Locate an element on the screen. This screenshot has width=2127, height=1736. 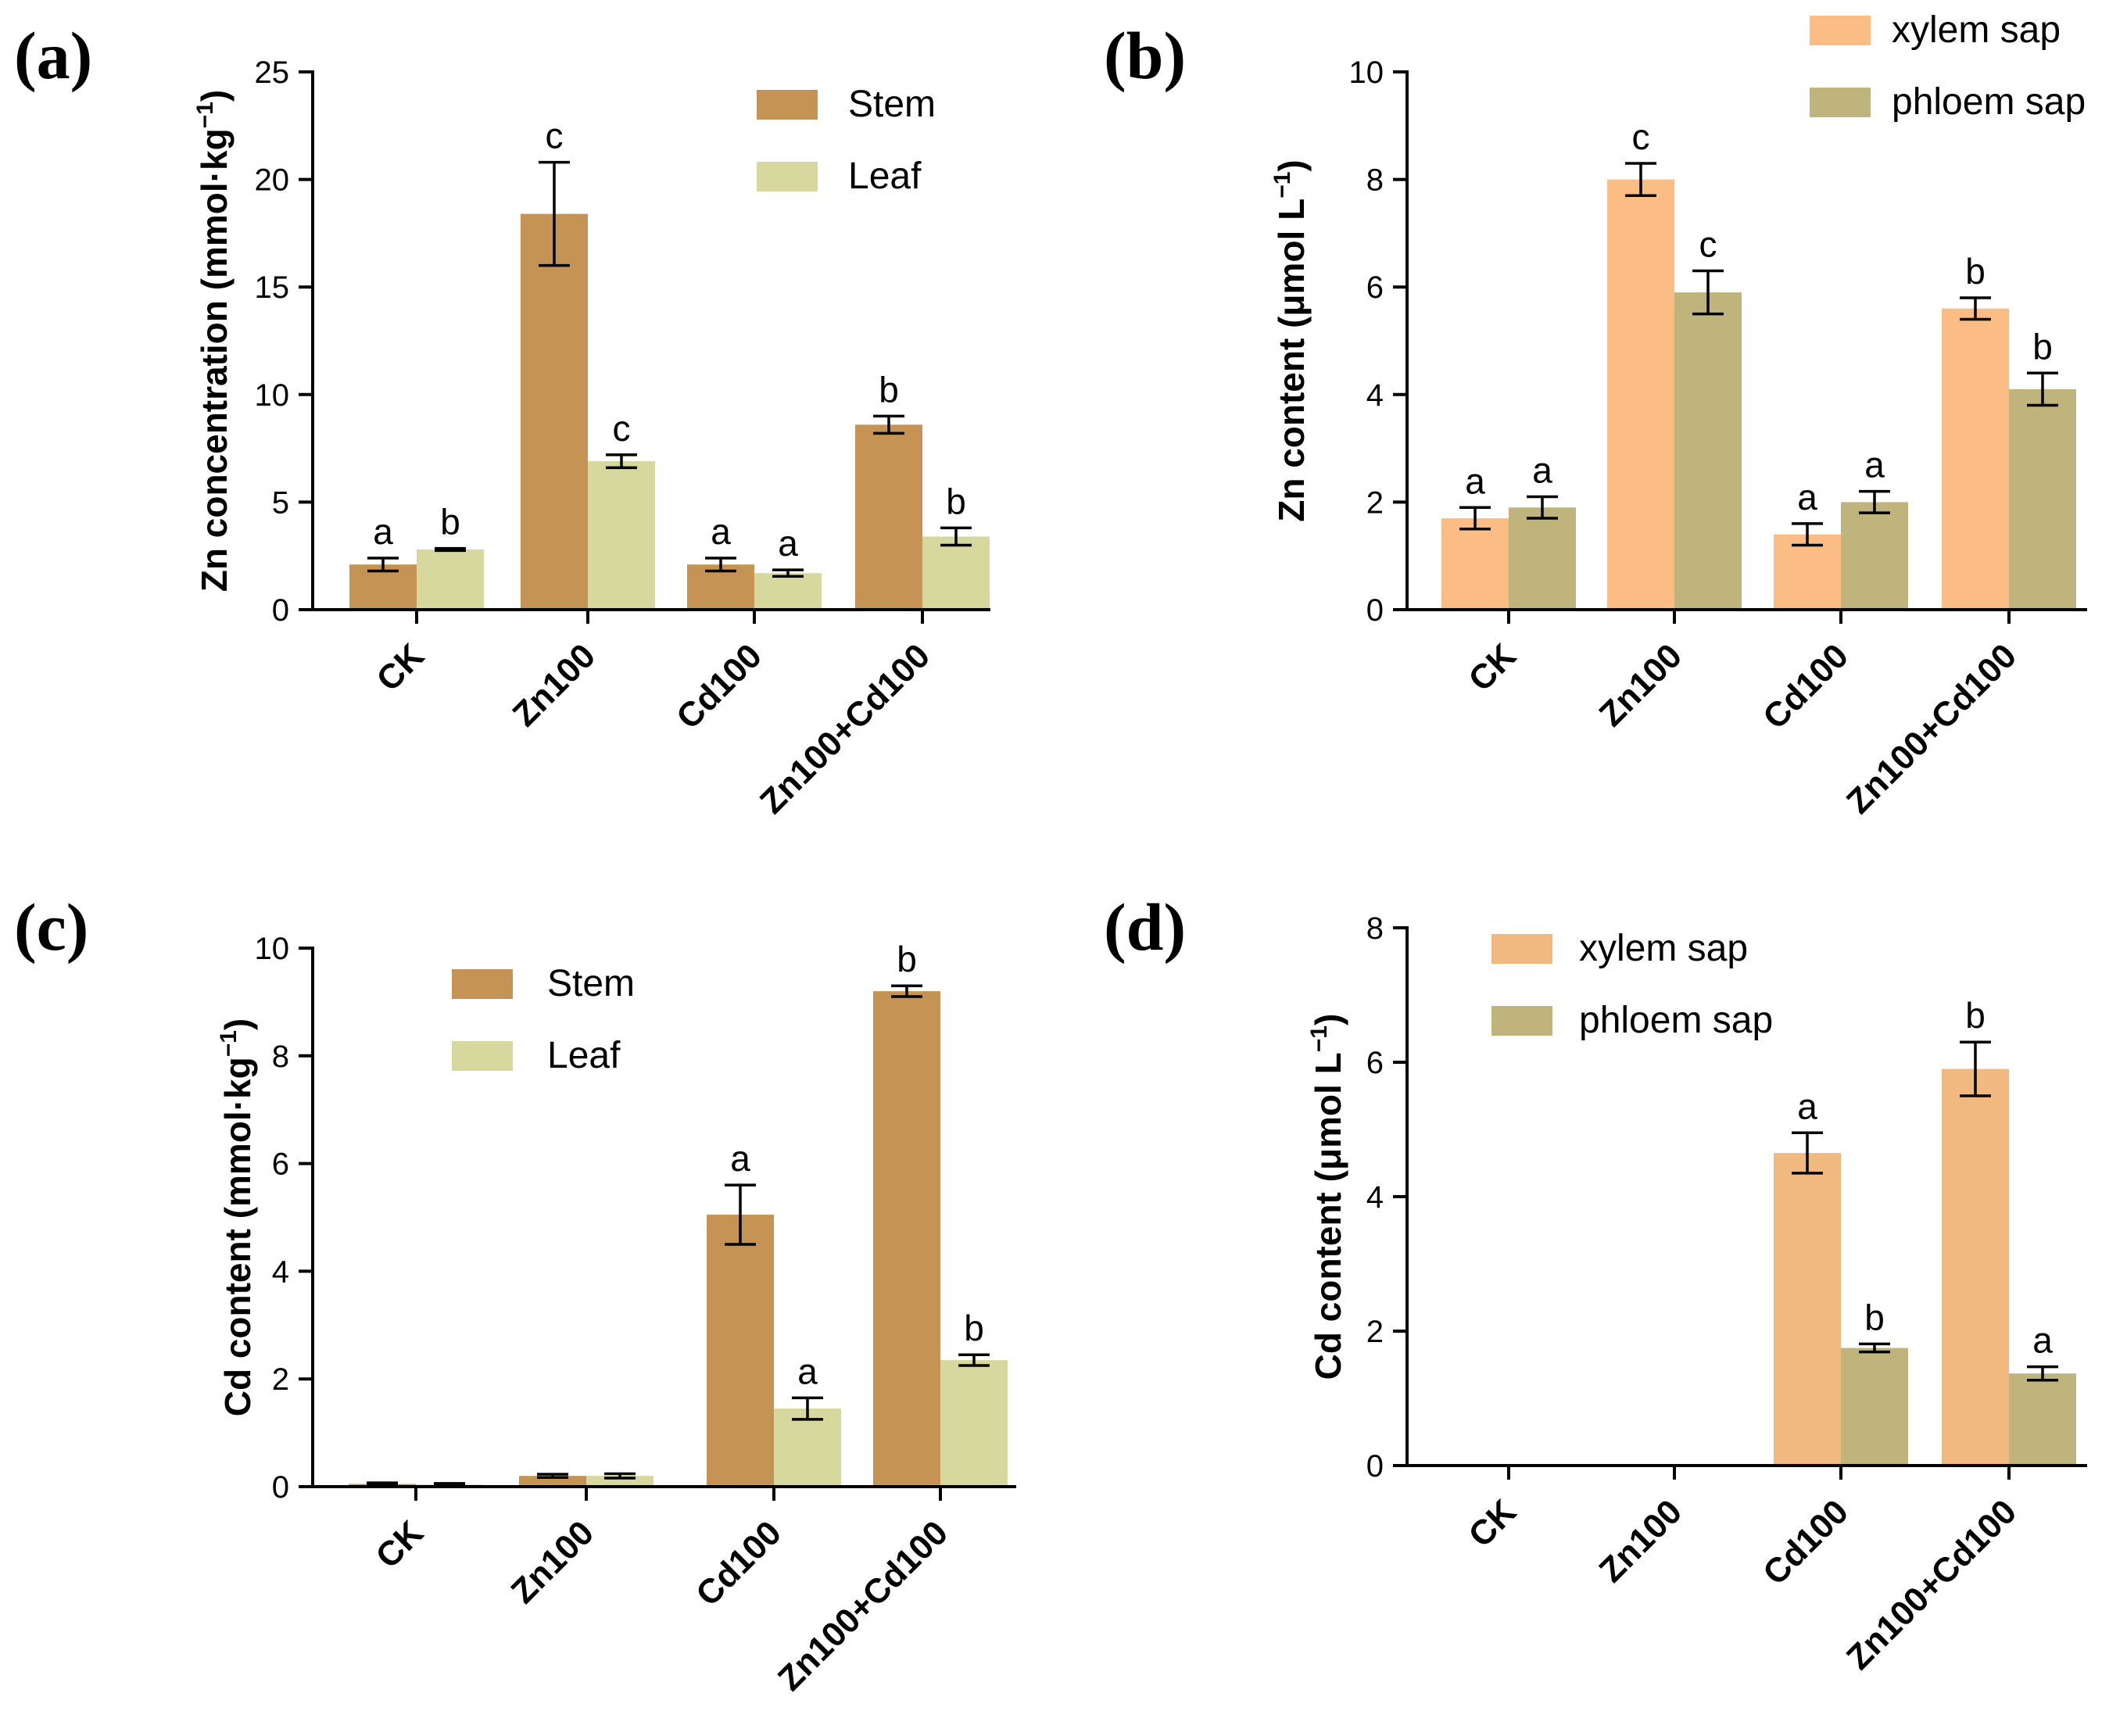
y-tick-label: 15 is located at coordinates (272, 288).